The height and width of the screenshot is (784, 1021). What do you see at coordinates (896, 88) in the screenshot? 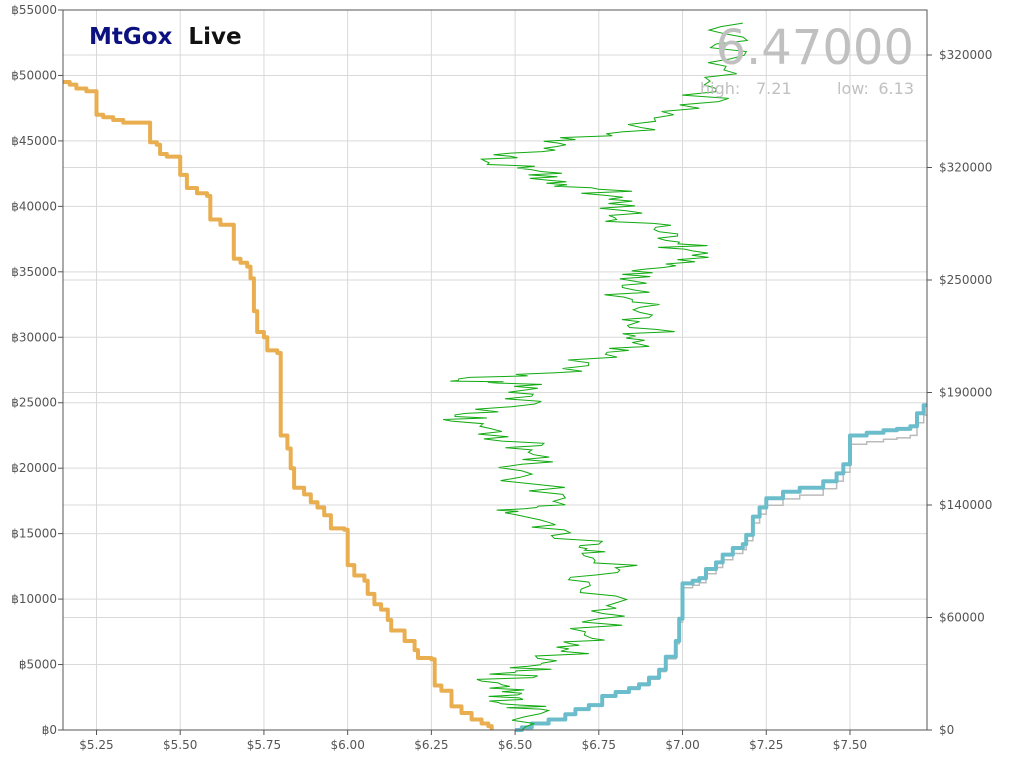
I see `low-value: 6.13` at bounding box center [896, 88].